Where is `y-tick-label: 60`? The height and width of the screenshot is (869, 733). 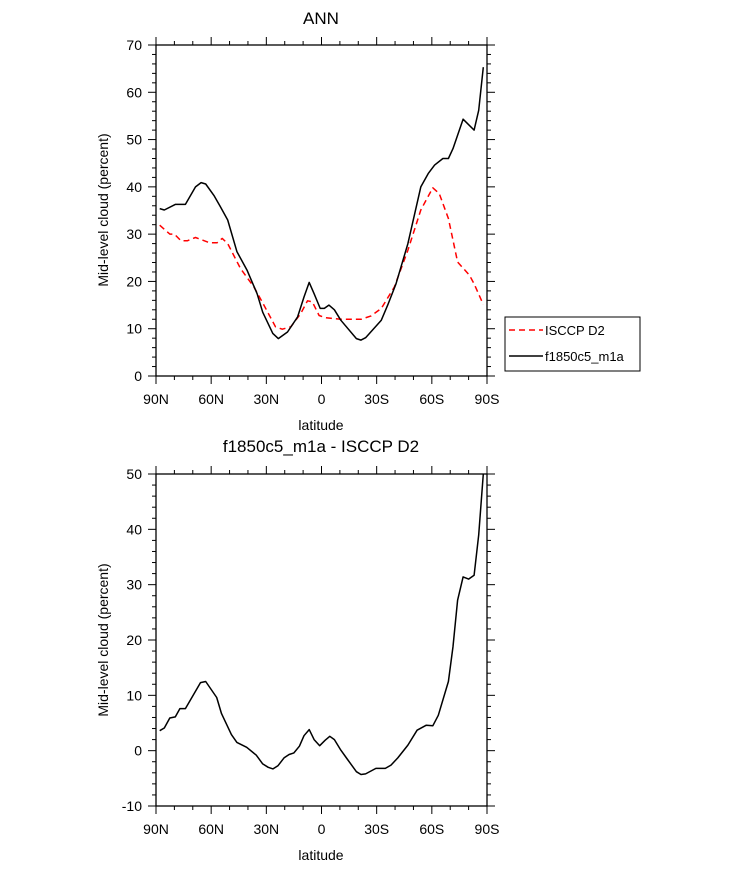 y-tick-label: 60 is located at coordinates (134, 92).